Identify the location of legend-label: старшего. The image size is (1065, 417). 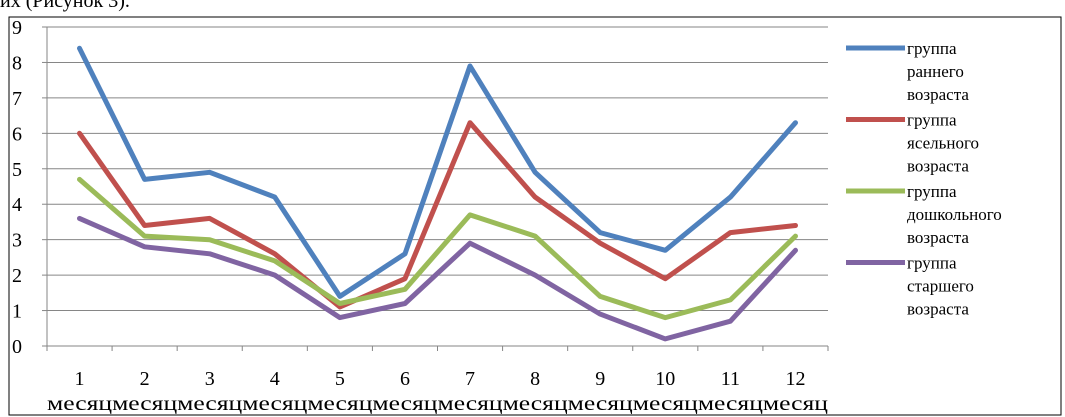
(940, 286).